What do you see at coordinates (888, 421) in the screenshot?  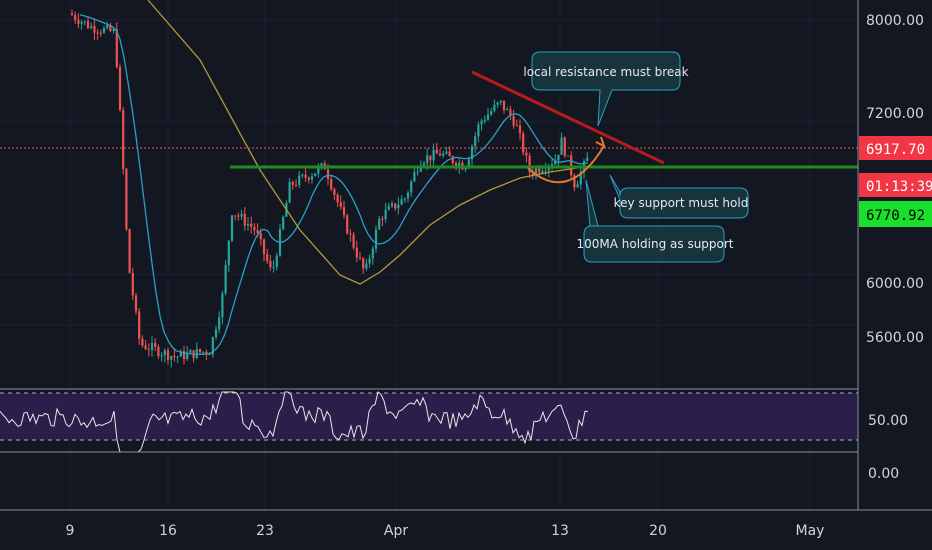 I see `rsi-tick-50: 50.00` at bounding box center [888, 421].